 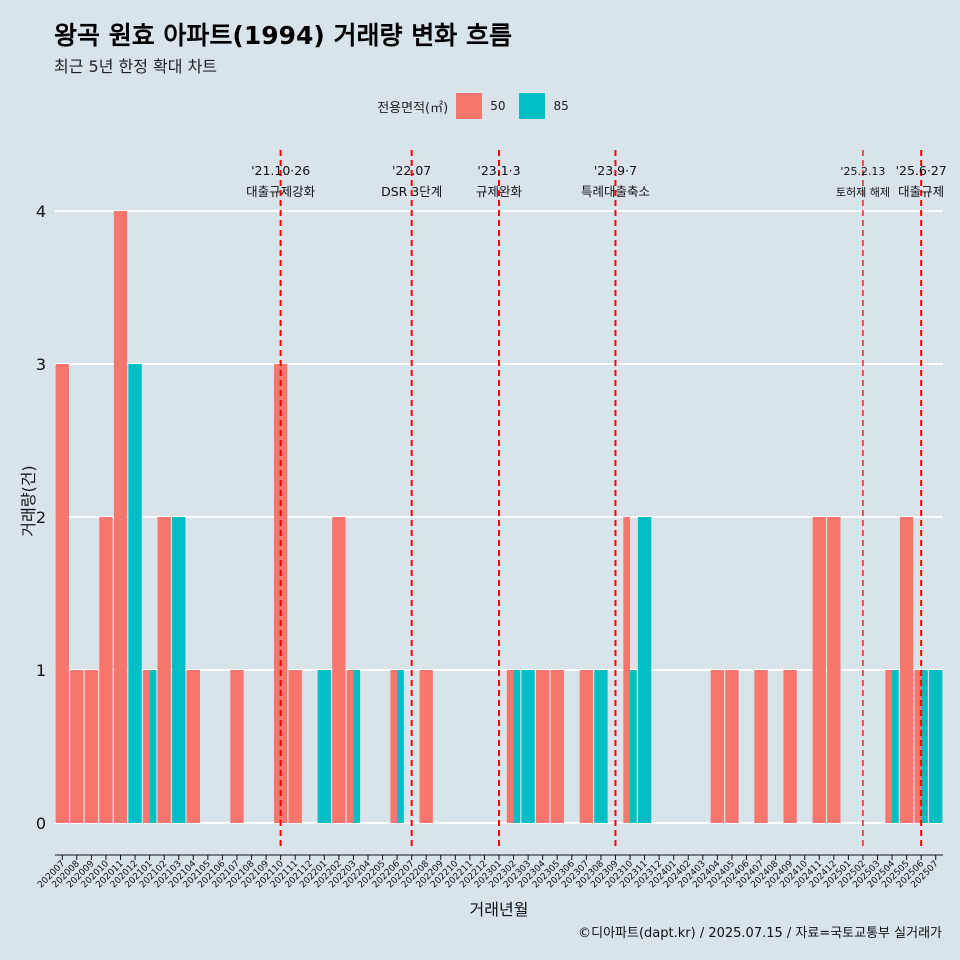 What do you see at coordinates (413, 108) in the screenshot?
I see `legend-title: 전용면적(㎡)` at bounding box center [413, 108].